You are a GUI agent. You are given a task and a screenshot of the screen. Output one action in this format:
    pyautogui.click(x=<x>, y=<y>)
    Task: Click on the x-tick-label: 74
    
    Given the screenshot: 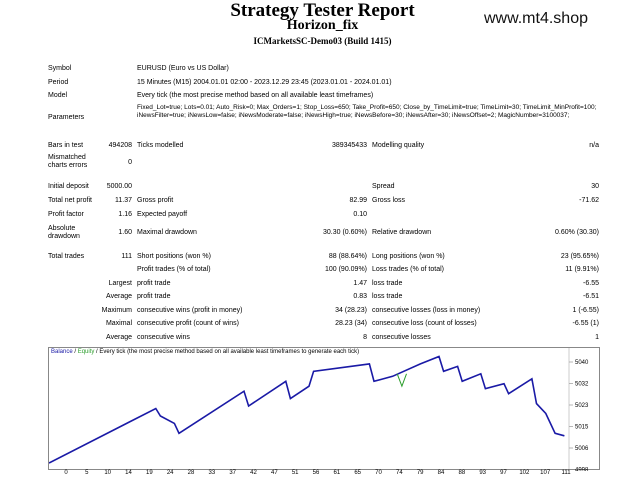 What is the action you would take?
    pyautogui.click(x=399, y=473)
    